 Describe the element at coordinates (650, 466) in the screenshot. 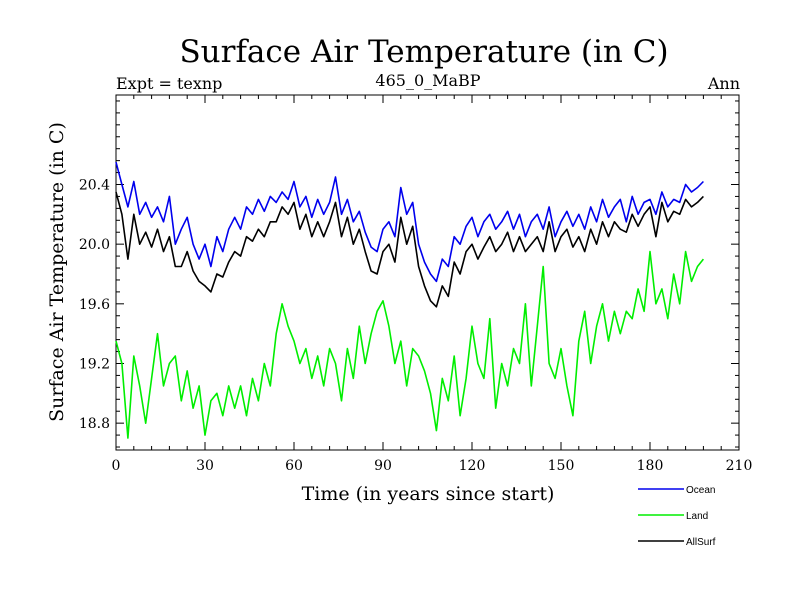

I see `x-tick-label: 180` at that location.